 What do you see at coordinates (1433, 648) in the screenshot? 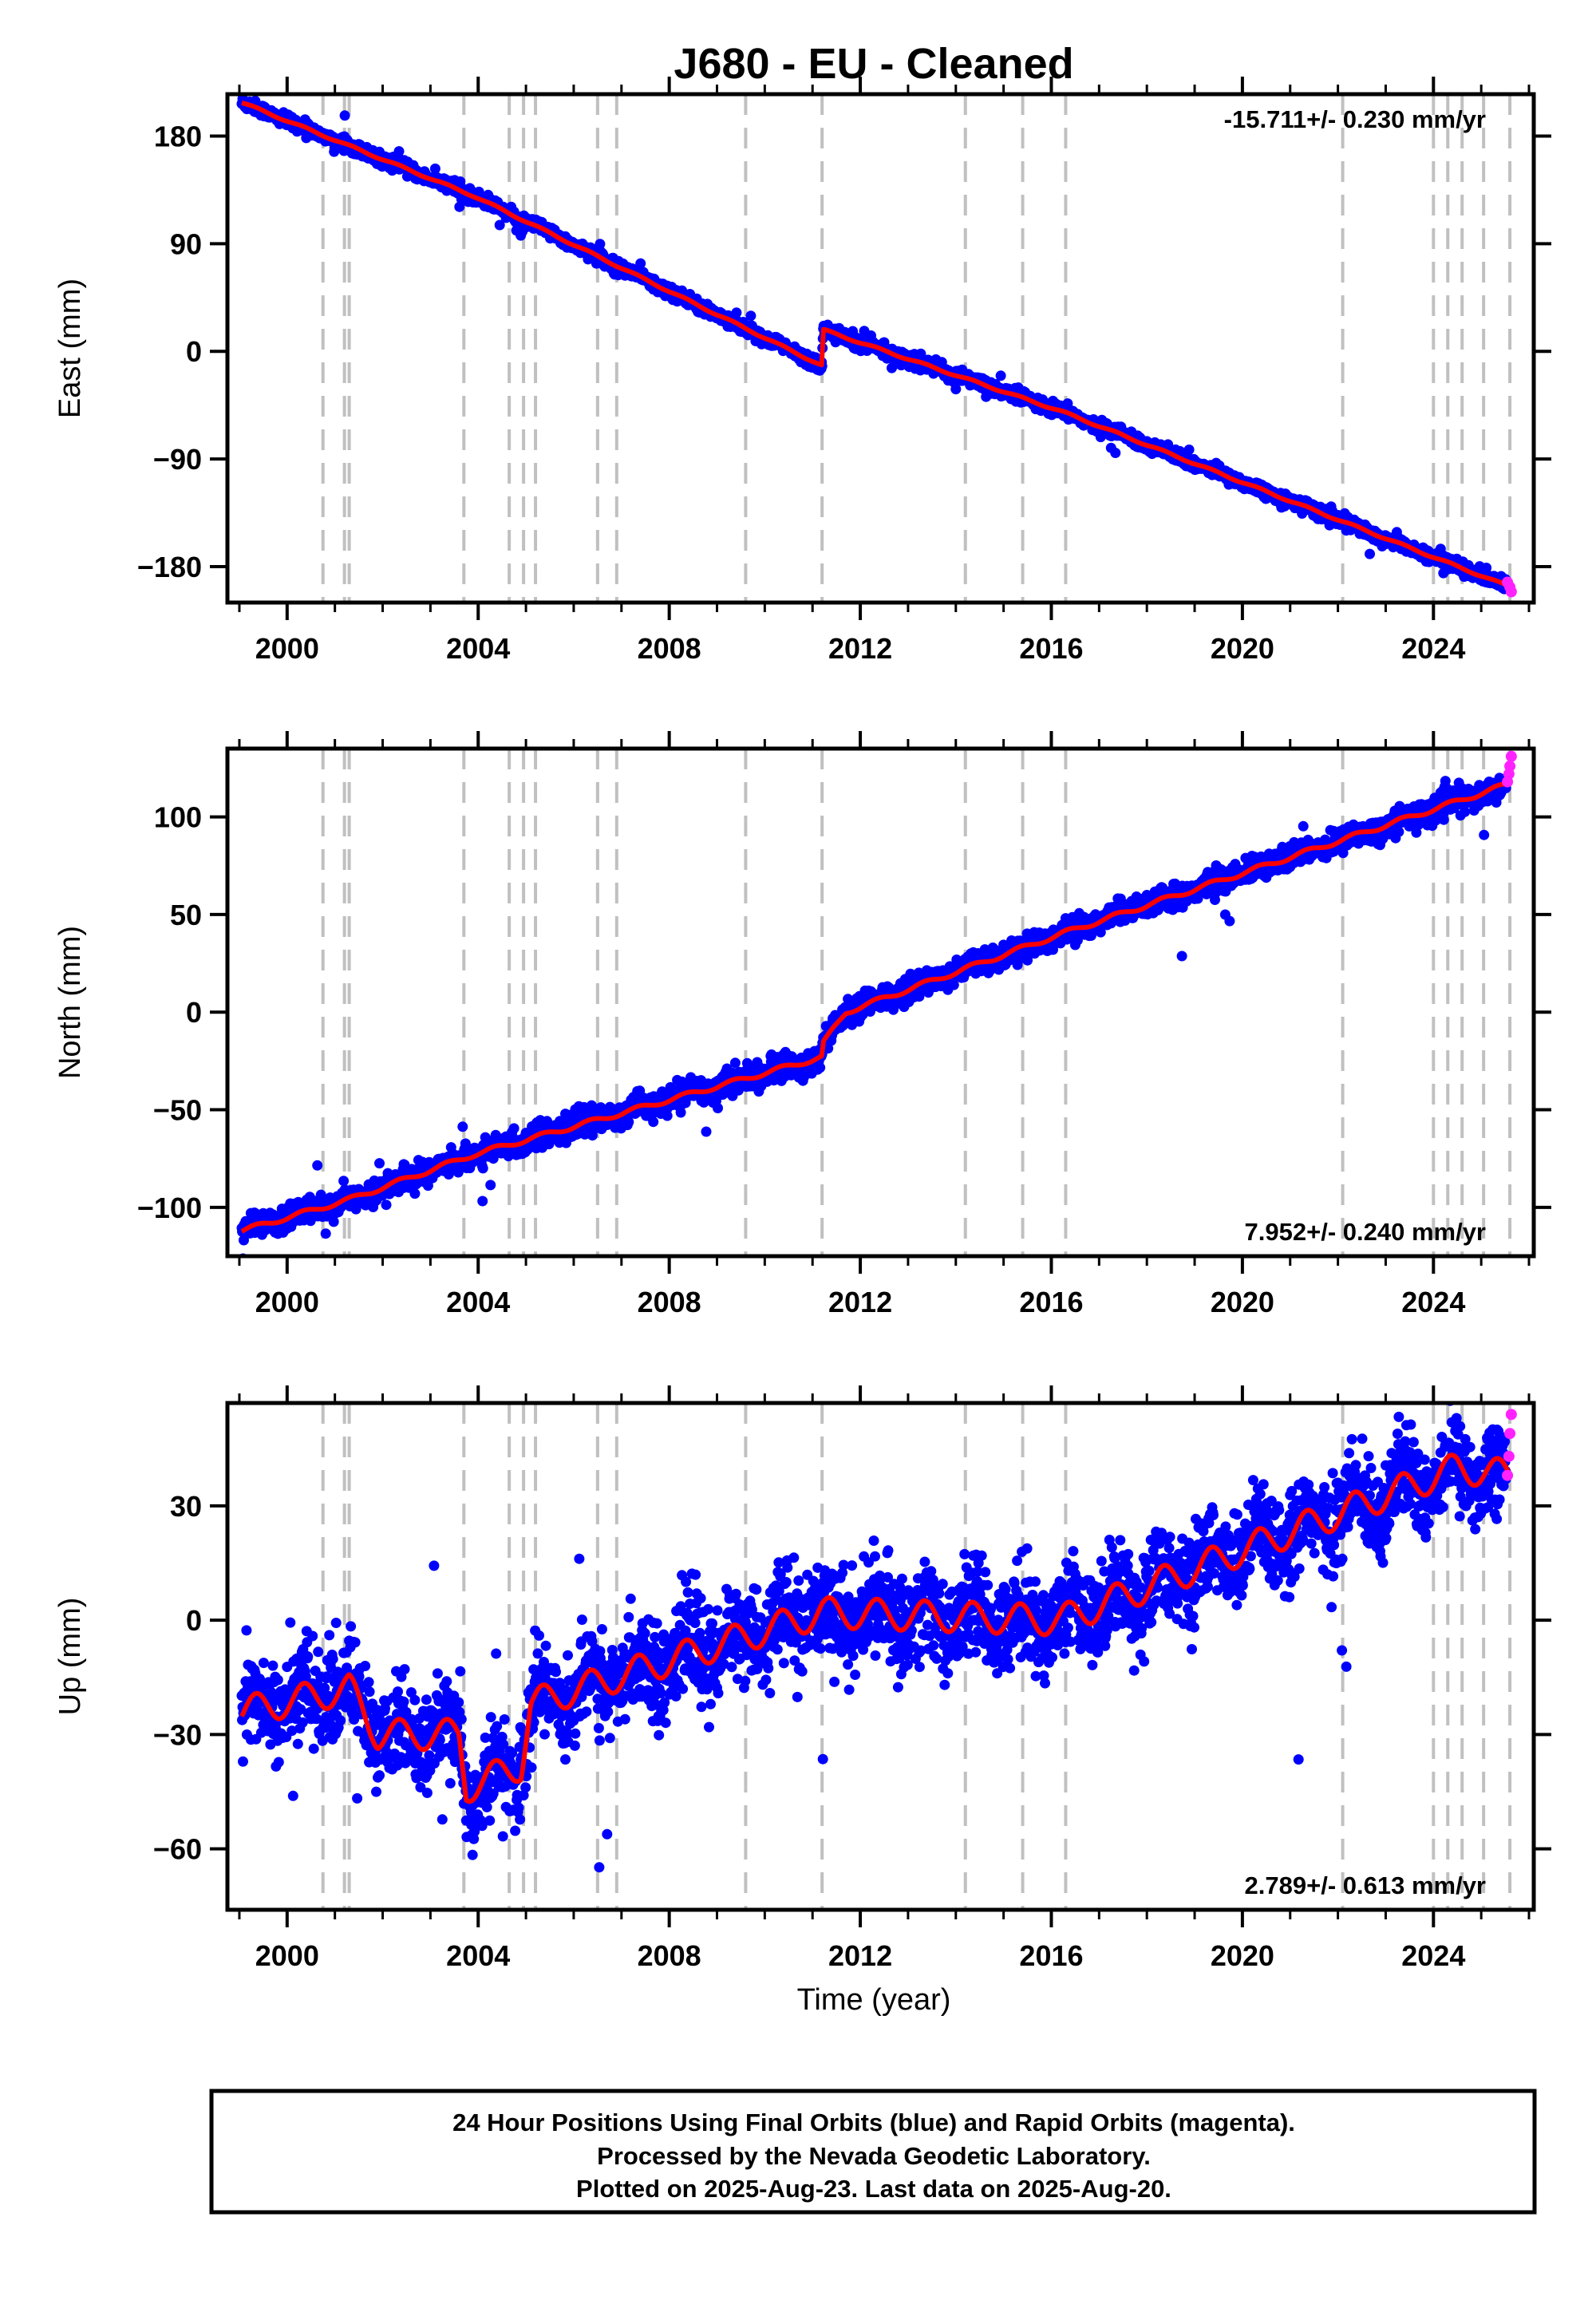
I see `x-tick-label: 2024` at bounding box center [1433, 648].